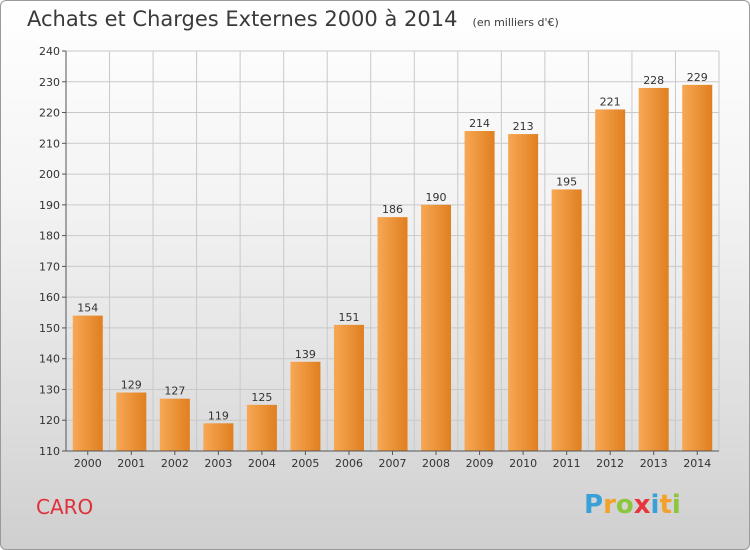 This screenshot has height=550, width=750. What do you see at coordinates (594, 505) in the screenshot?
I see `logo-letter: P` at bounding box center [594, 505].